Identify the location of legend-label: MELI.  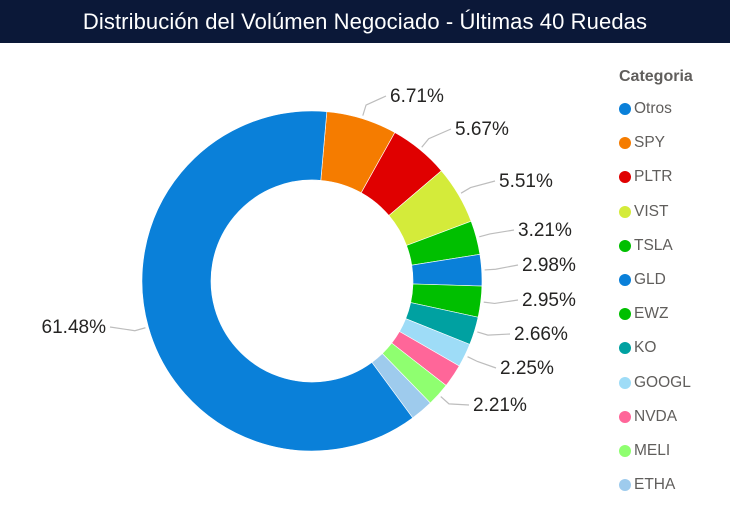
(652, 450).